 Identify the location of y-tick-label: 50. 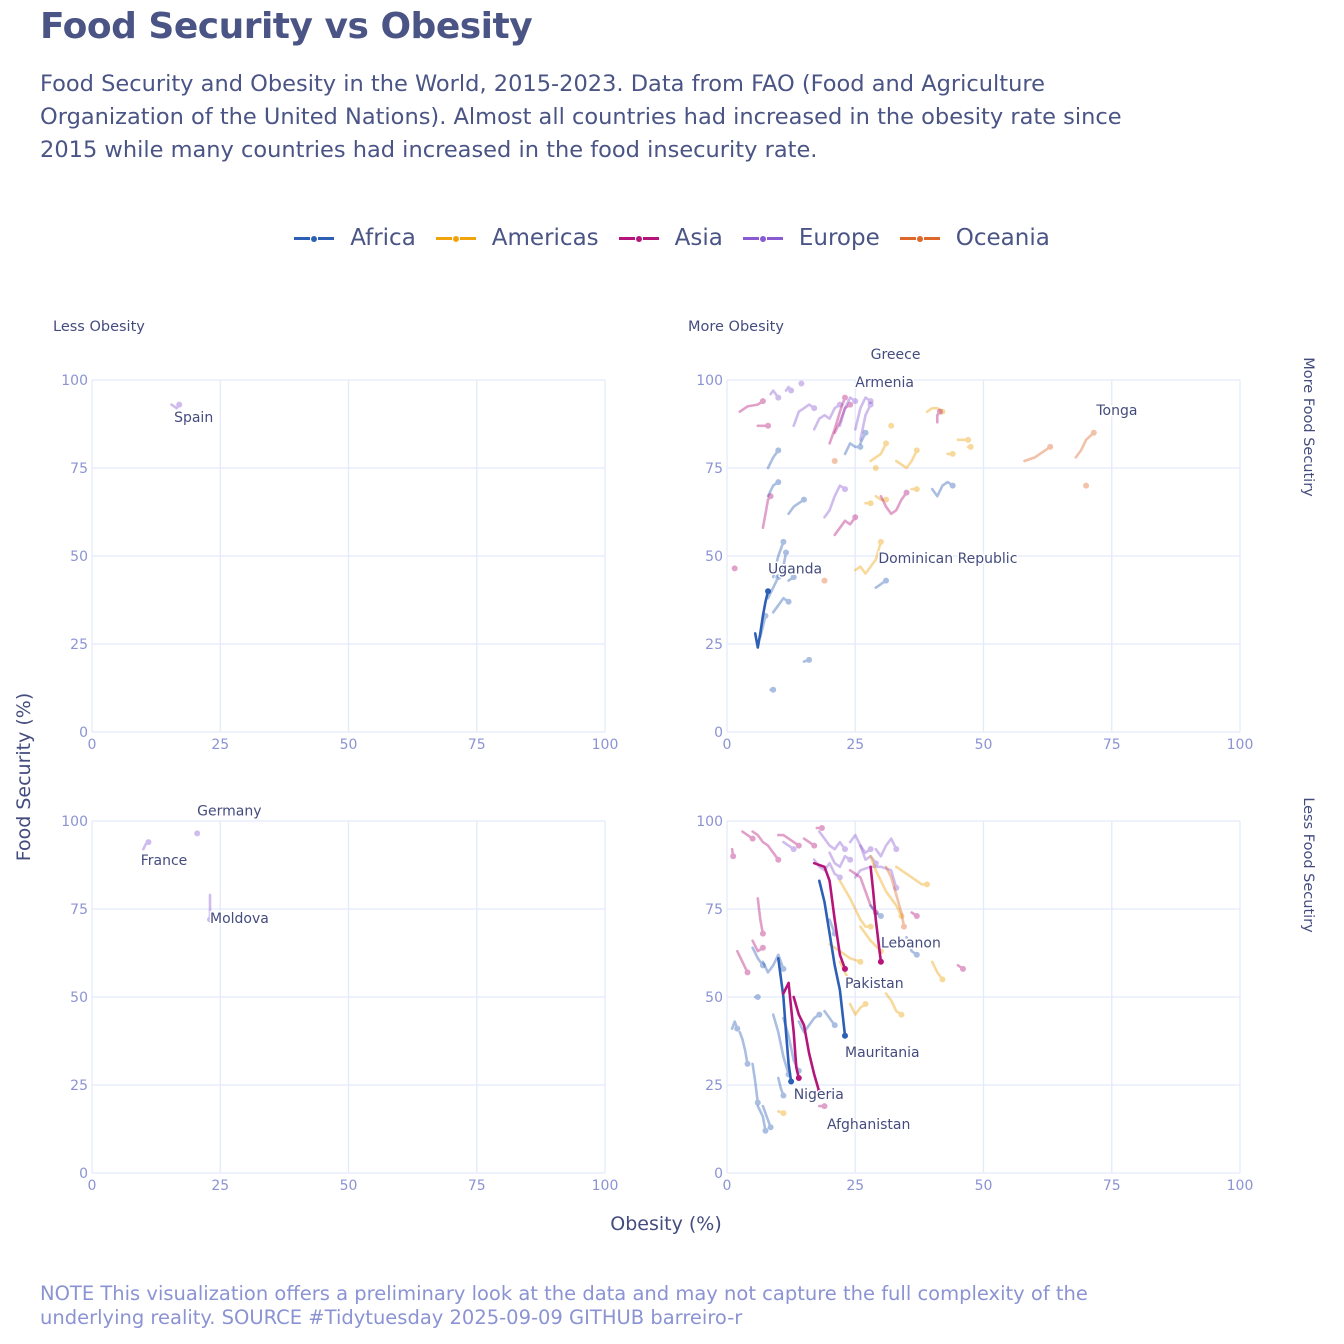
(714, 998).